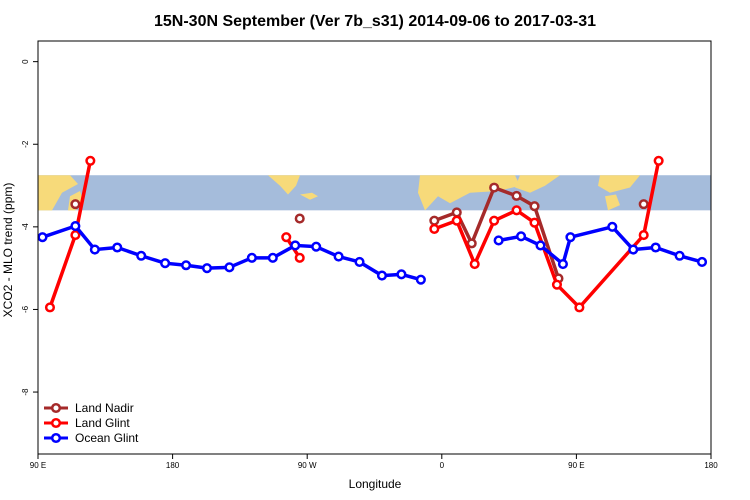  What do you see at coordinates (104, 408) in the screenshot?
I see `legend-label-0: Land Nadir` at bounding box center [104, 408].